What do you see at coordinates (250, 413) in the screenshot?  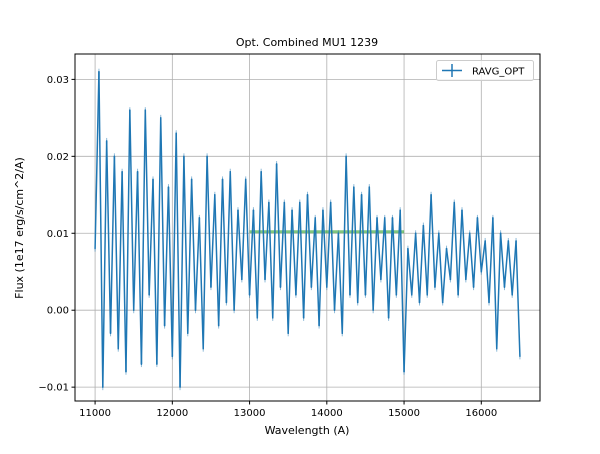 I see `x-tick-label: 13000` at bounding box center [250, 413].